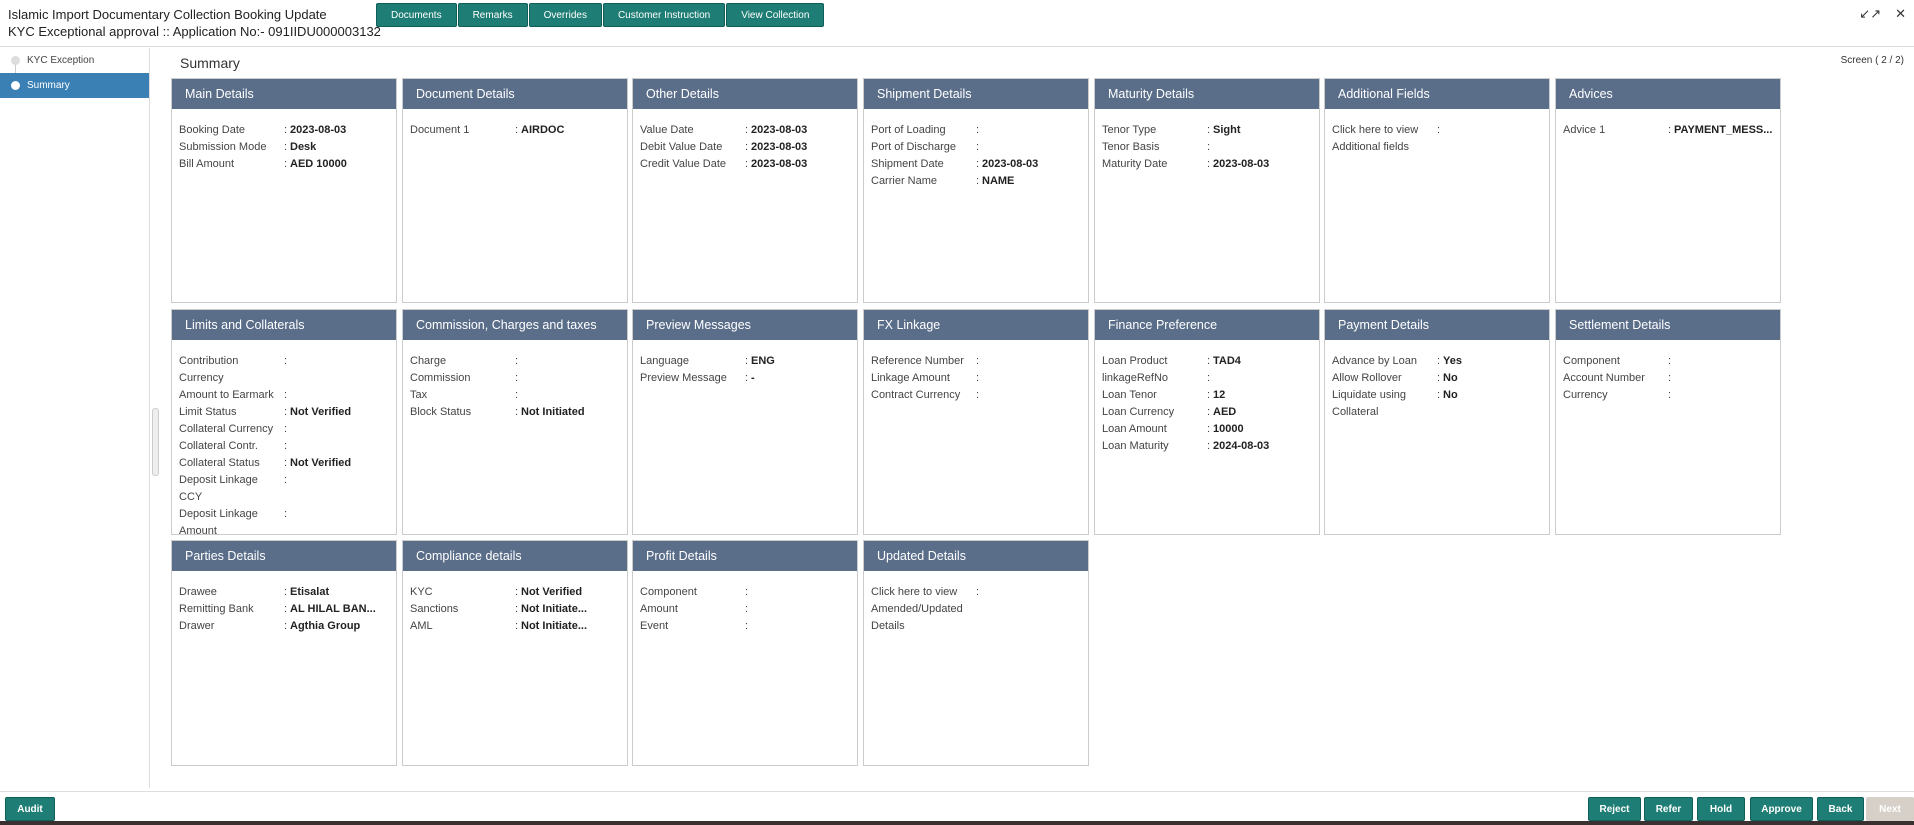 The height and width of the screenshot is (825, 1914). What do you see at coordinates (667, 130) in the screenshot?
I see `field-label: Value Date` at bounding box center [667, 130].